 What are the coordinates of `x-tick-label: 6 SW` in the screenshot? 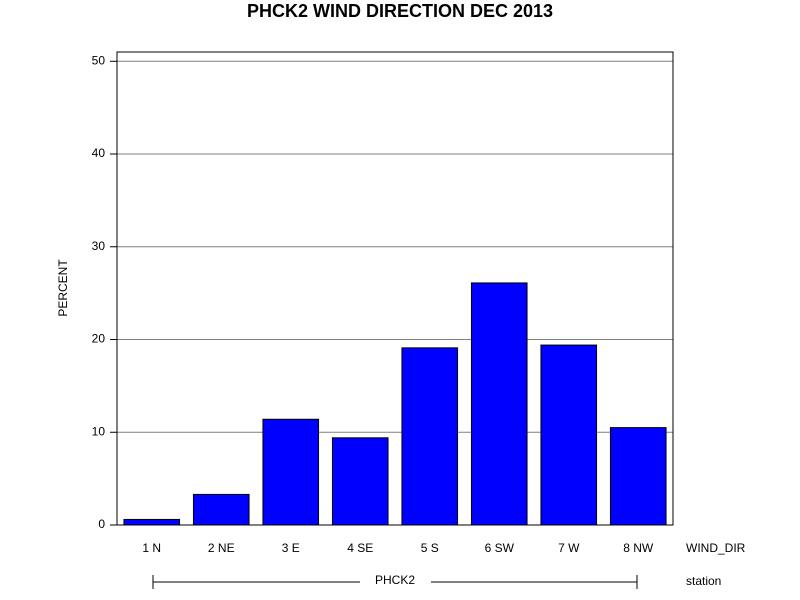 It's located at (500, 548).